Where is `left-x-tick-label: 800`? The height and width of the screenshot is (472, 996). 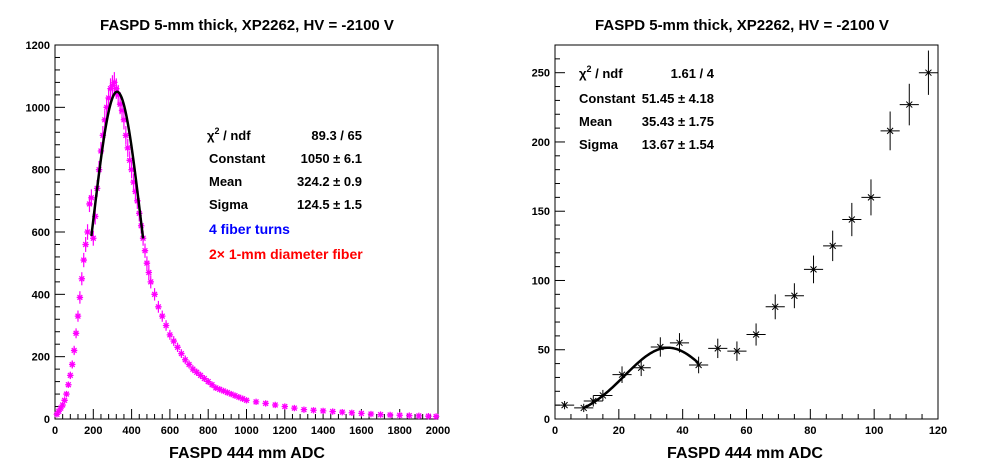
left-x-tick-label: 800 is located at coordinates (208, 431).